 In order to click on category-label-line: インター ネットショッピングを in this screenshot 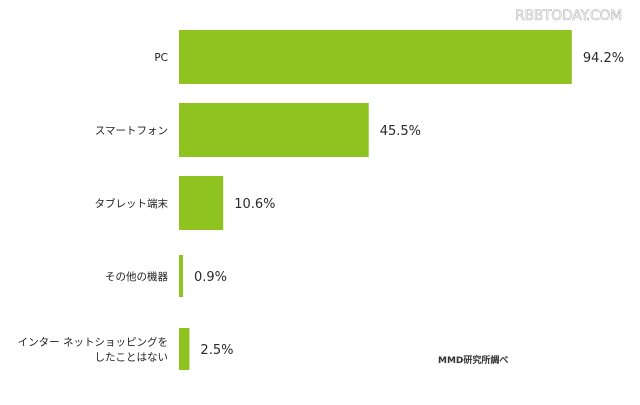, I will do `click(93, 342)`.